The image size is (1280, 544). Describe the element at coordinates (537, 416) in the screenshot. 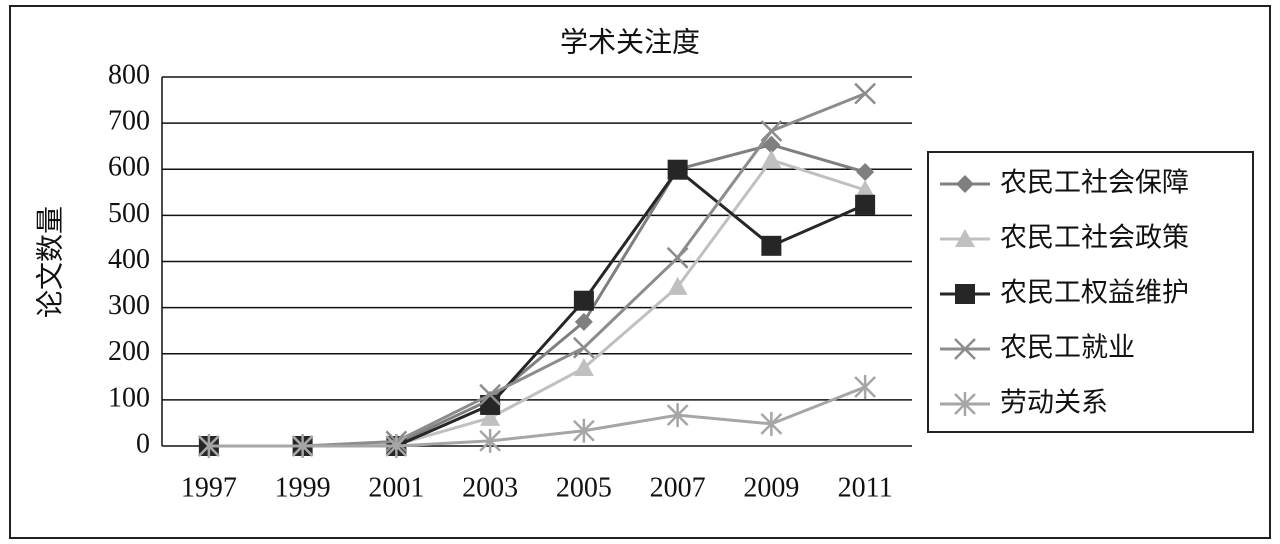

I see `series-line` at that location.